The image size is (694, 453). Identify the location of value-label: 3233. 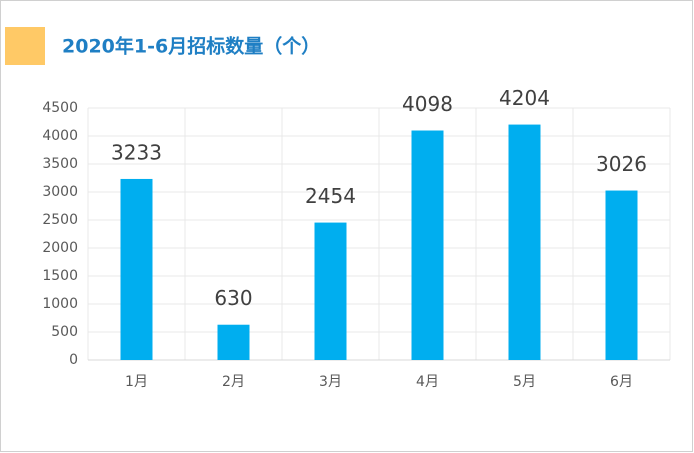
(136, 152).